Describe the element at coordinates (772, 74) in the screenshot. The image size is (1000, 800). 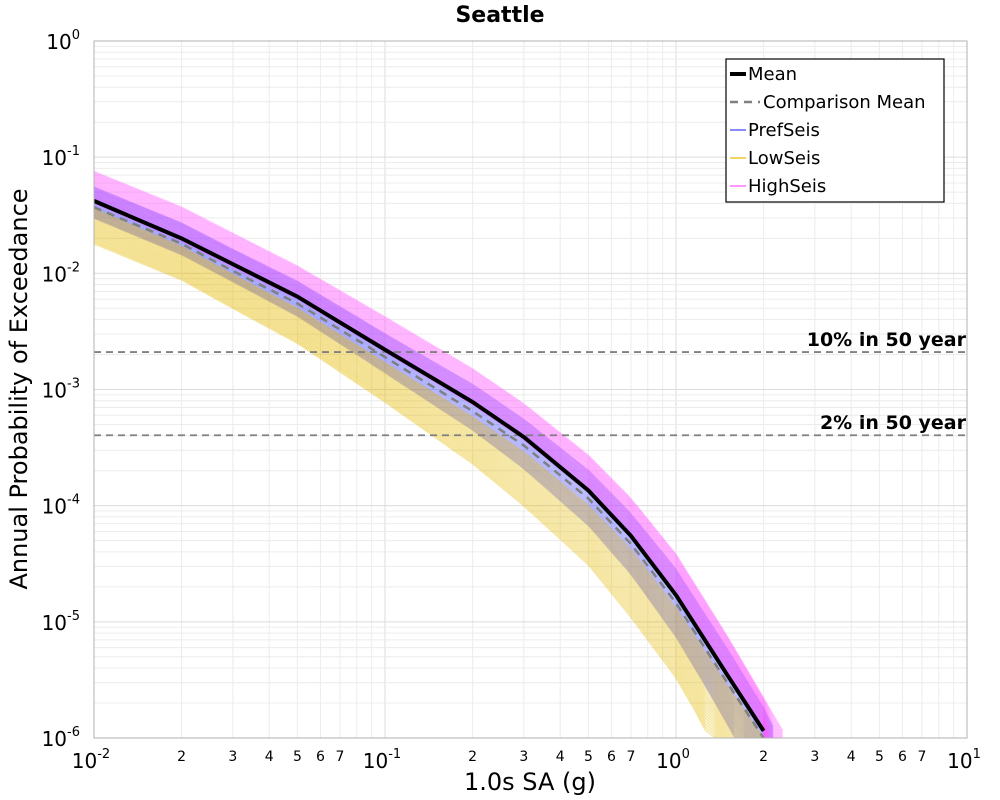
I see `legend-label: Mean` at that location.